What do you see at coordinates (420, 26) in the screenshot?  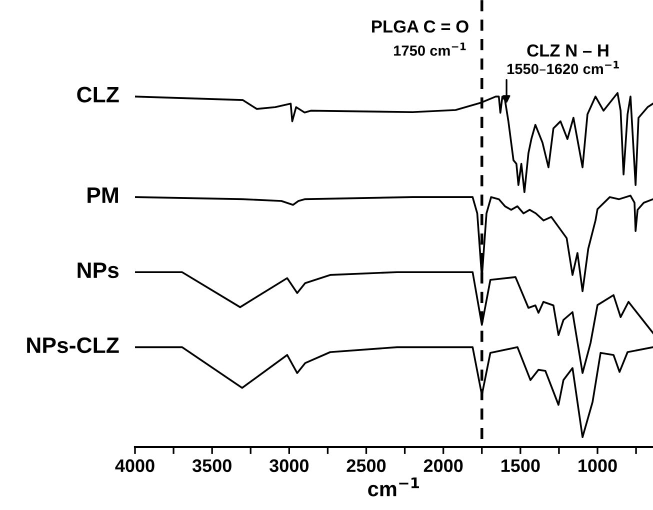 I see `text: PLGA C = O` at bounding box center [420, 26].